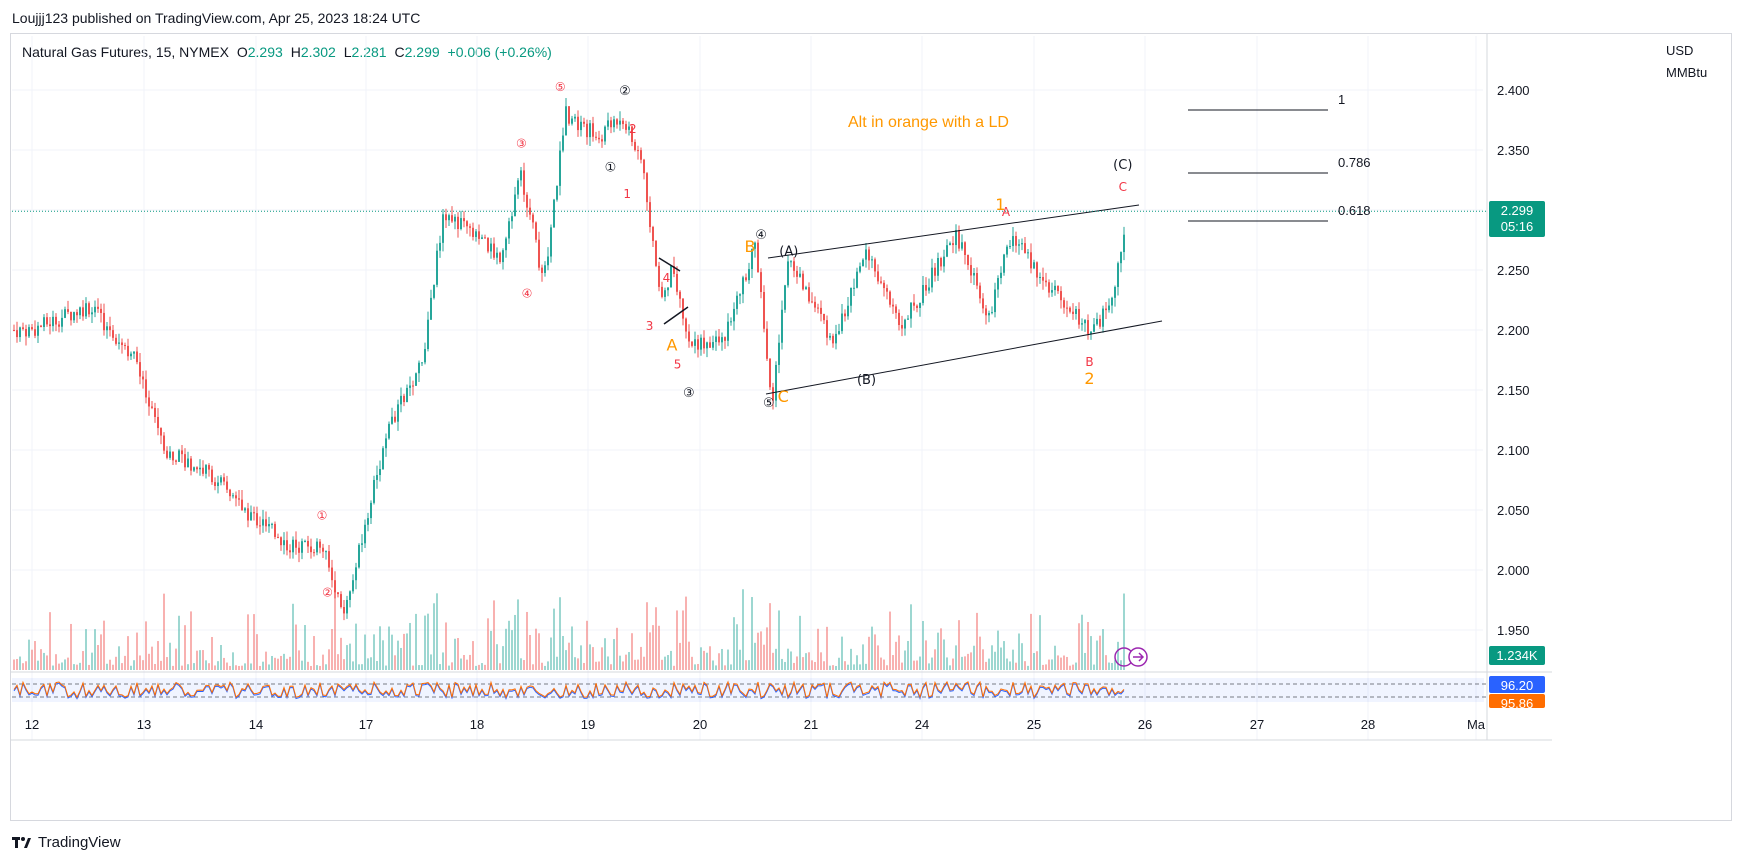  I want to click on volume-tag: 1.234K, so click(1517, 655).